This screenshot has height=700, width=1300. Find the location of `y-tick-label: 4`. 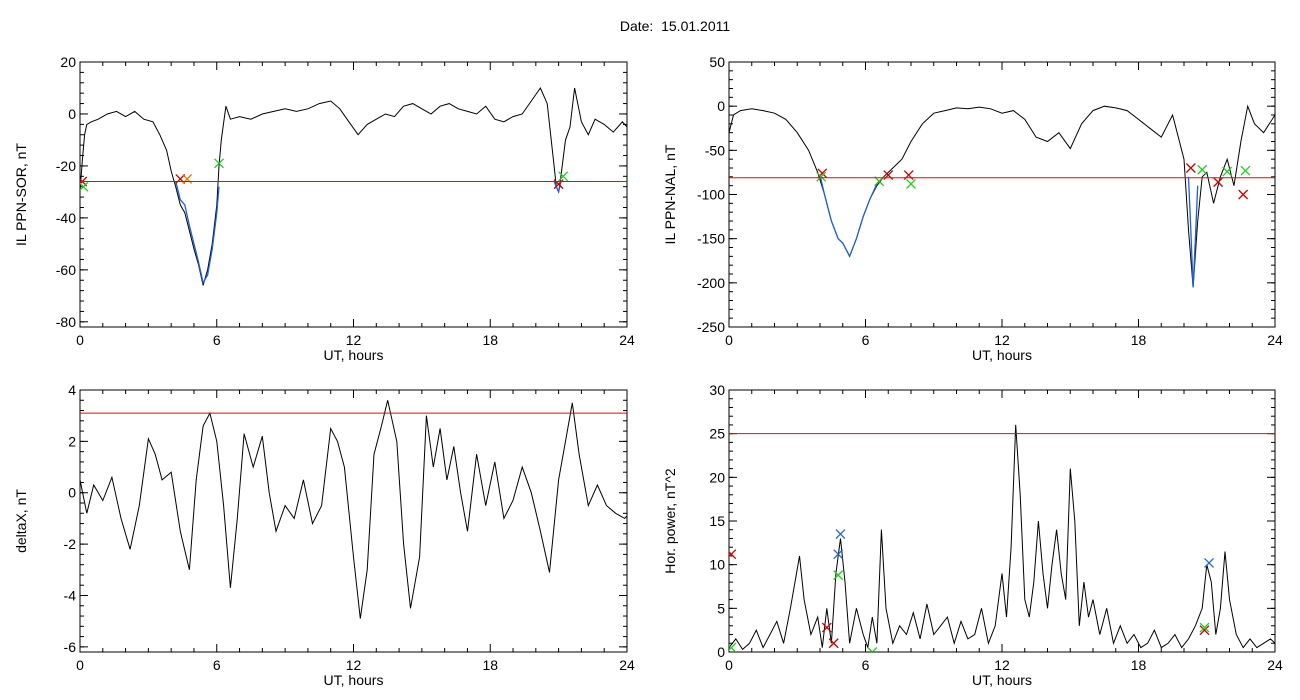

y-tick-label: 4 is located at coordinates (72, 390).